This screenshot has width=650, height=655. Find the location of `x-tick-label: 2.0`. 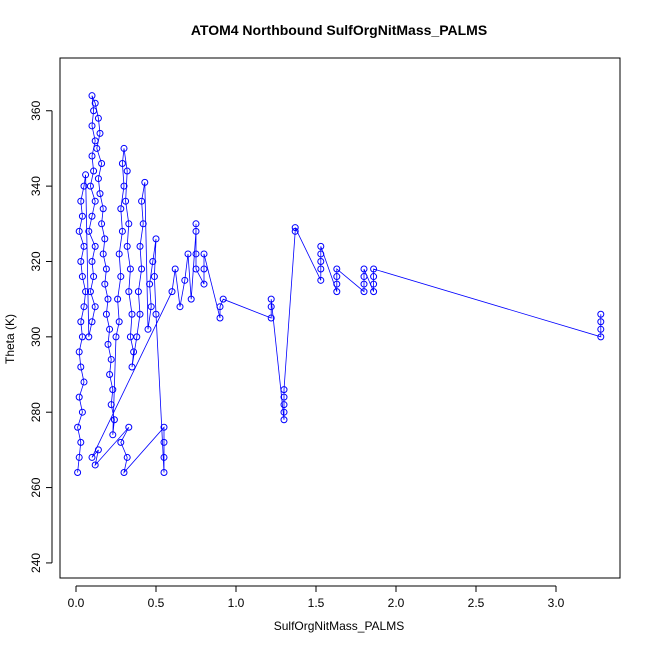

x-tick-label: 2.0 is located at coordinates (396, 603).